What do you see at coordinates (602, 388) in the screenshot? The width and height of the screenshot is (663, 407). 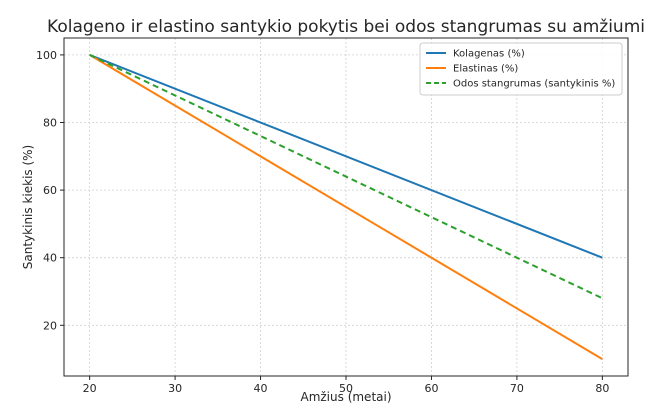 I see `x-tick-label: 80` at bounding box center [602, 388].